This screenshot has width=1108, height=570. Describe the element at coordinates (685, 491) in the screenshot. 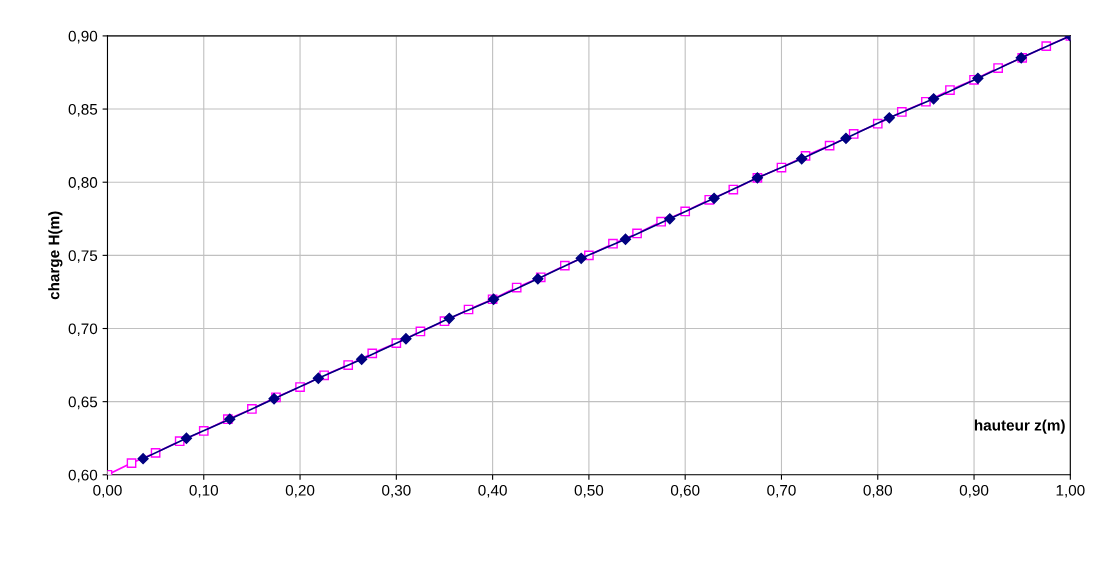

I see `x-tick-label: 0,60` at that location.